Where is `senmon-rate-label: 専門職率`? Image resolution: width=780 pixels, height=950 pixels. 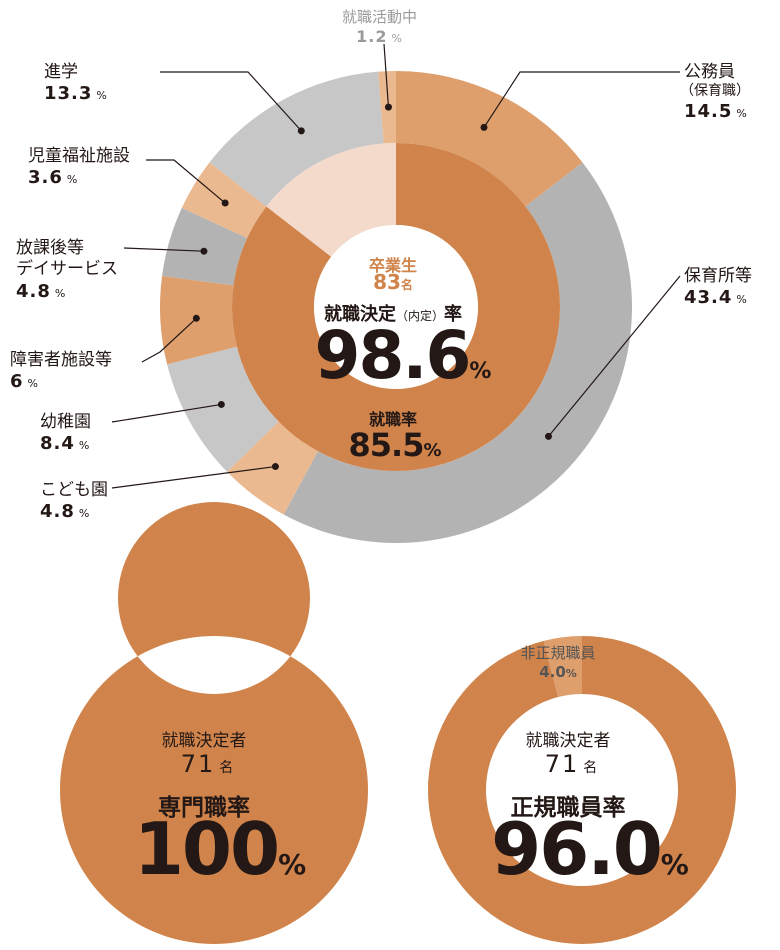 senmon-rate-label: 専門職率 is located at coordinates (204, 808).